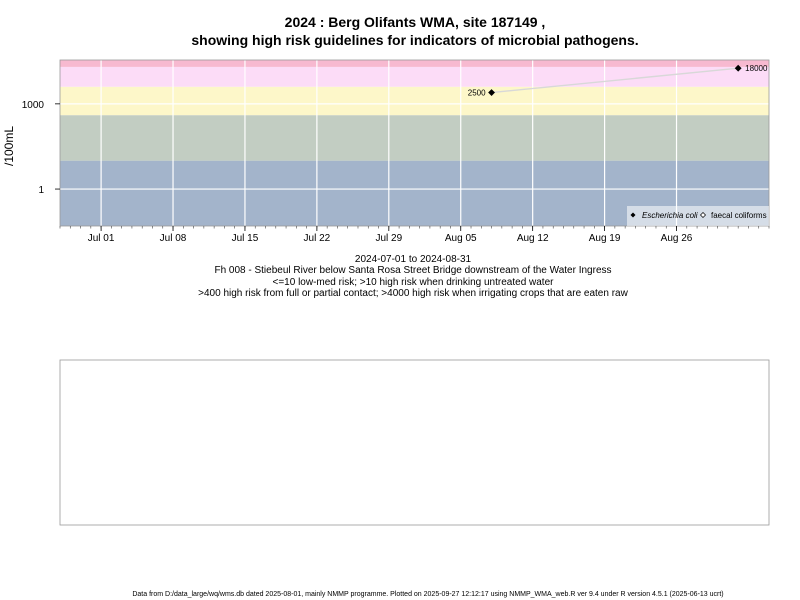 The height and width of the screenshot is (600, 800). Describe the element at coordinates (173, 238) in the screenshot. I see `x-tick-label-1: Jul 08` at that location.